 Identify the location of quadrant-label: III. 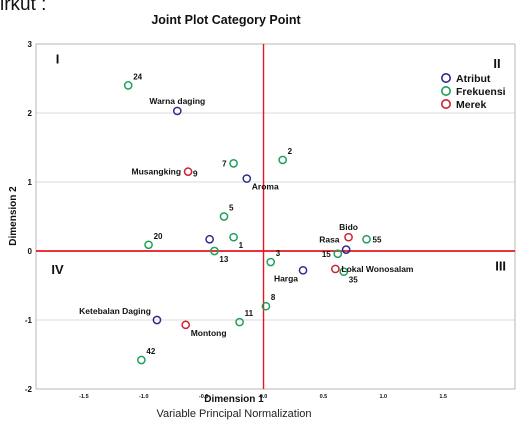
(500, 265).